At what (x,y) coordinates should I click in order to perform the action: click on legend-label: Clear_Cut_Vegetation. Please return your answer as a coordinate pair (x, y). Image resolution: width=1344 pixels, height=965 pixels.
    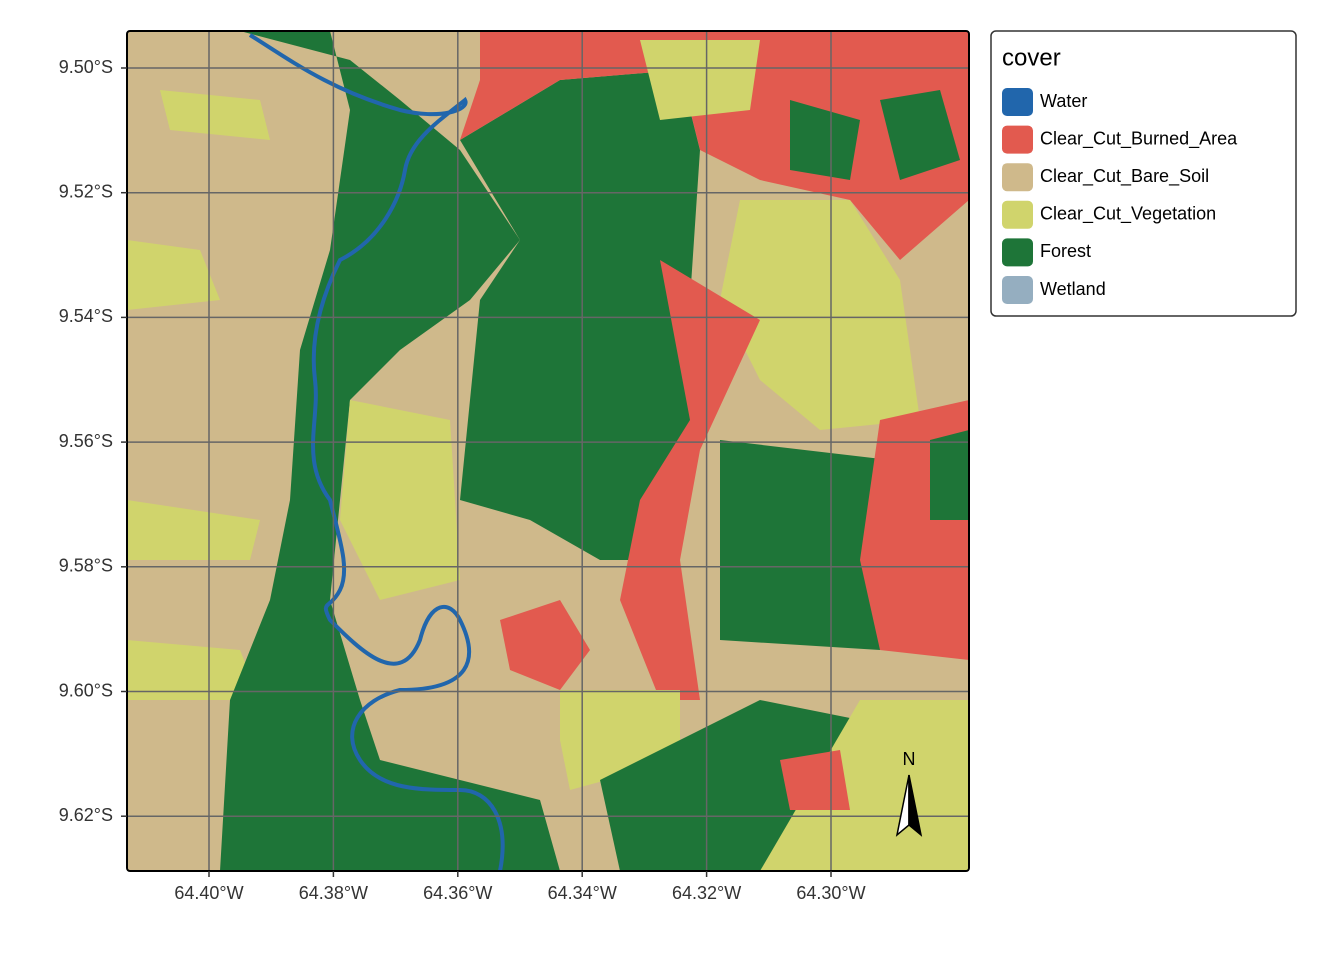
    Looking at the image, I should click on (1128, 214).